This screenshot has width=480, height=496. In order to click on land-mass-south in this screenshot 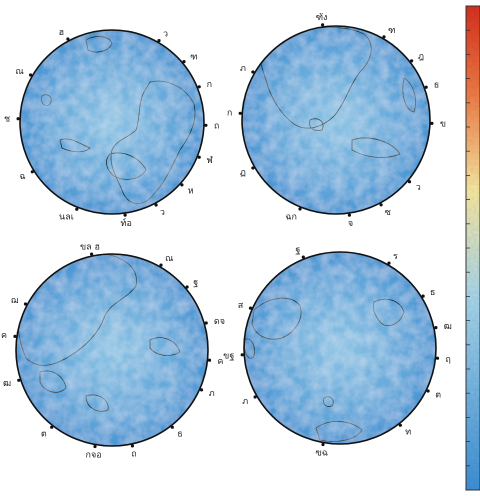, I will do `click(339, 431)`.